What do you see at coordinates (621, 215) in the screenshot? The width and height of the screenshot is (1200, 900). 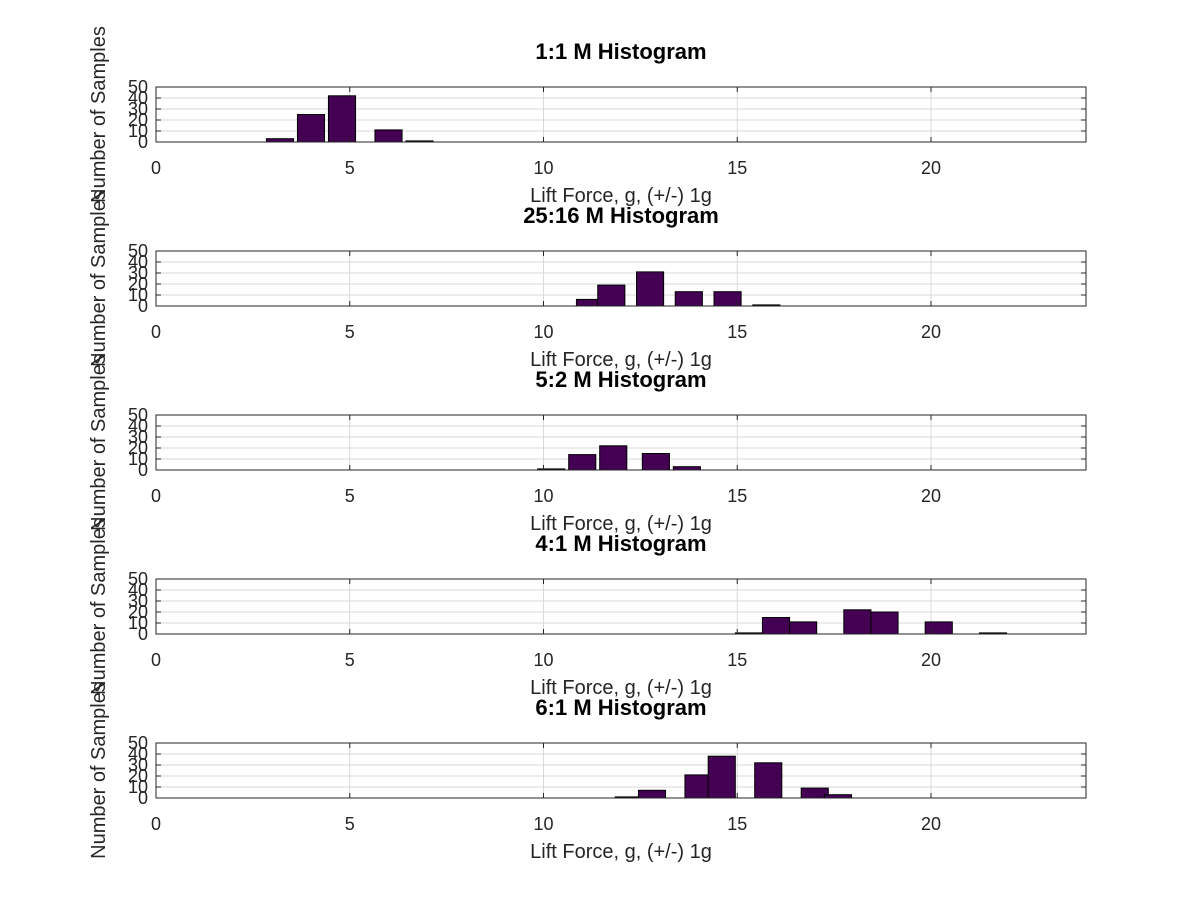 I see `chart-title: 25:16 M Histogram` at bounding box center [621, 215].